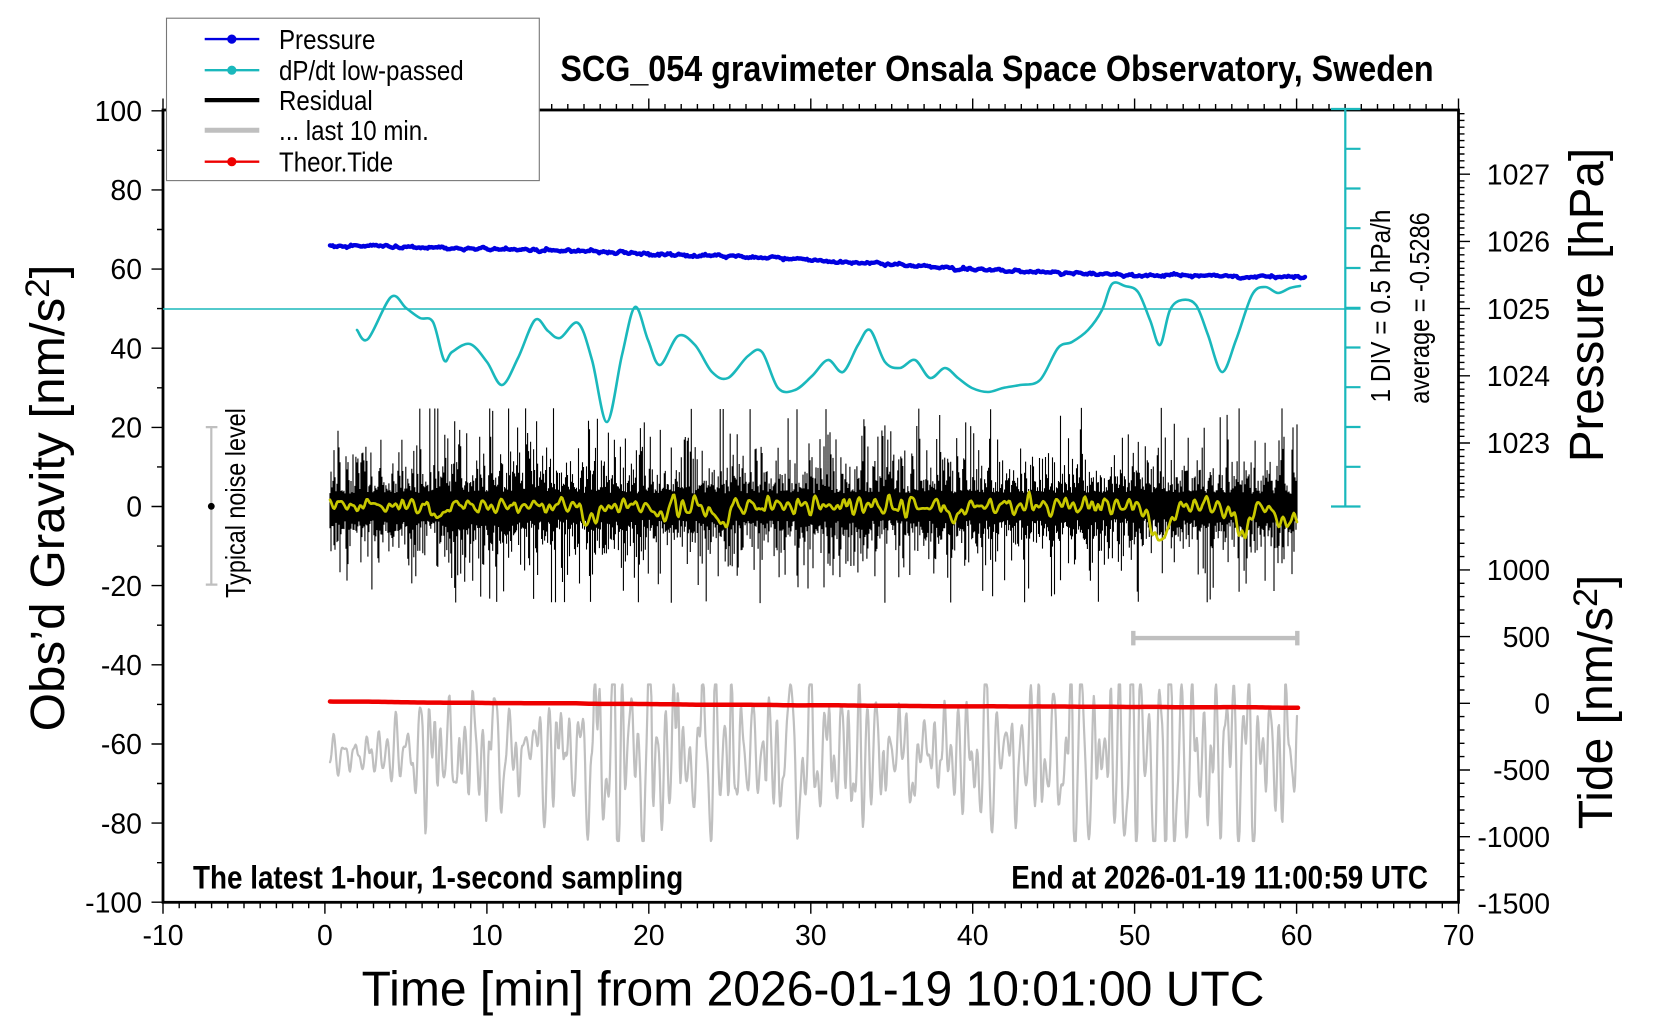 This screenshot has height=1020, width=1660. What do you see at coordinates (1513, 838) in the screenshot?
I see `svg-text: -1000` at bounding box center [1513, 838].